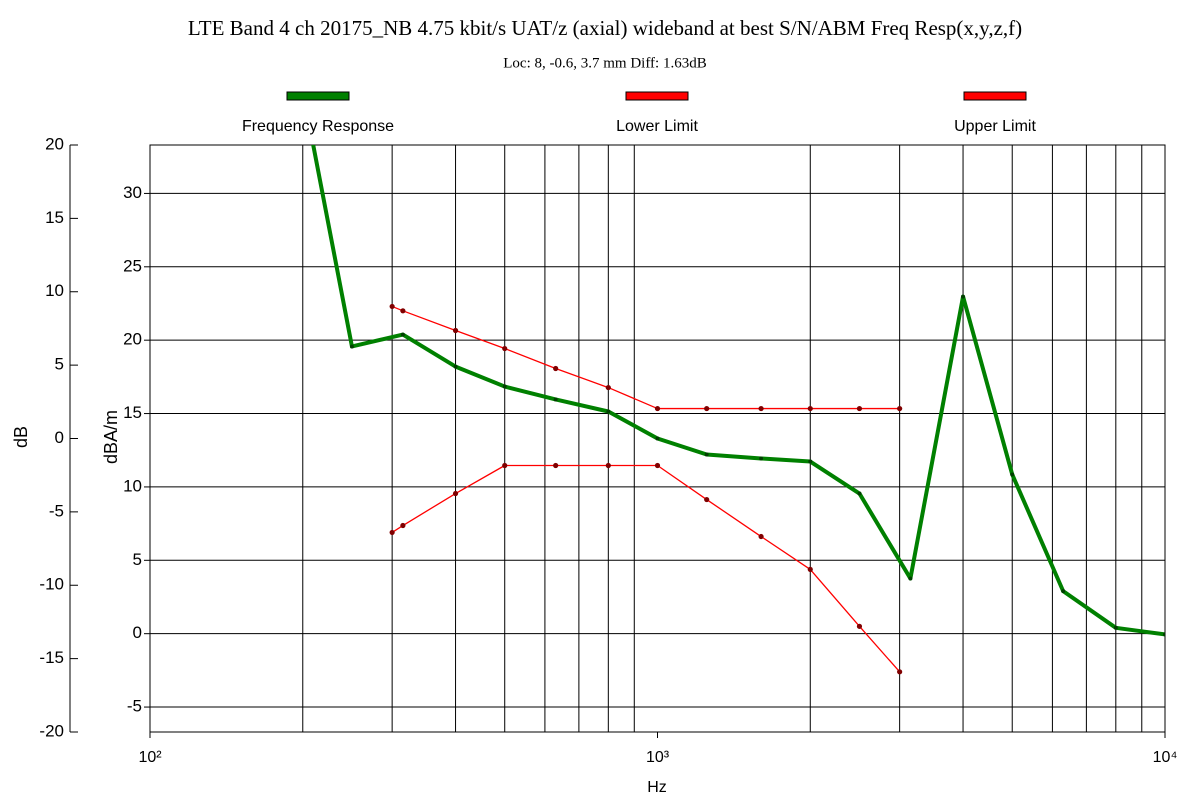 This screenshot has width=1193, height=800. Describe the element at coordinates (54, 290) in the screenshot. I see `y-tick-label: 10` at that location.